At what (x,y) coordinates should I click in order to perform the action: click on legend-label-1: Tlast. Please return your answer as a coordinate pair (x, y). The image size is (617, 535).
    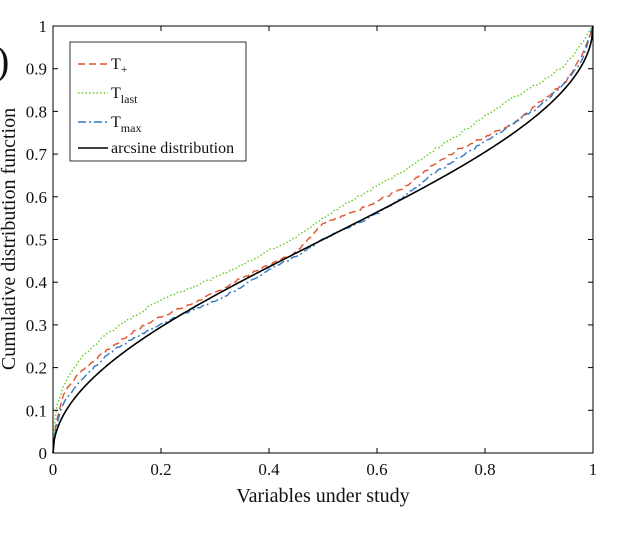
    Looking at the image, I should click on (124, 95).